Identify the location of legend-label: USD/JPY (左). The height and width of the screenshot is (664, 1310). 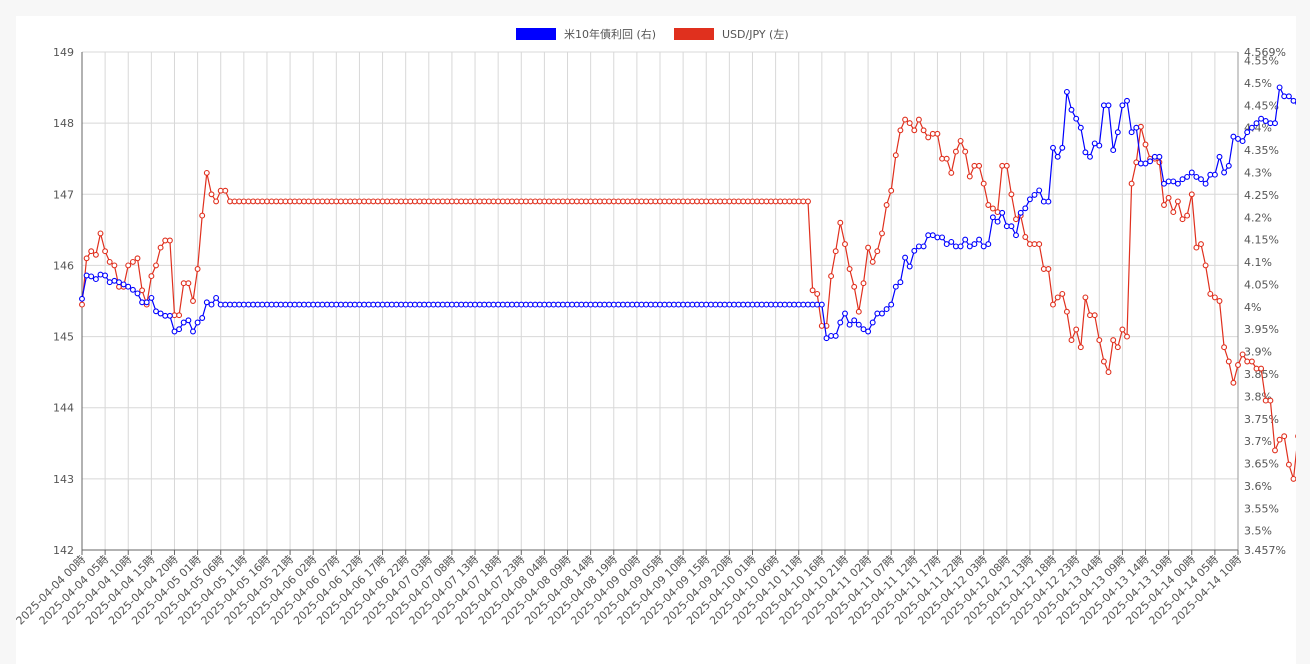
(755, 34).